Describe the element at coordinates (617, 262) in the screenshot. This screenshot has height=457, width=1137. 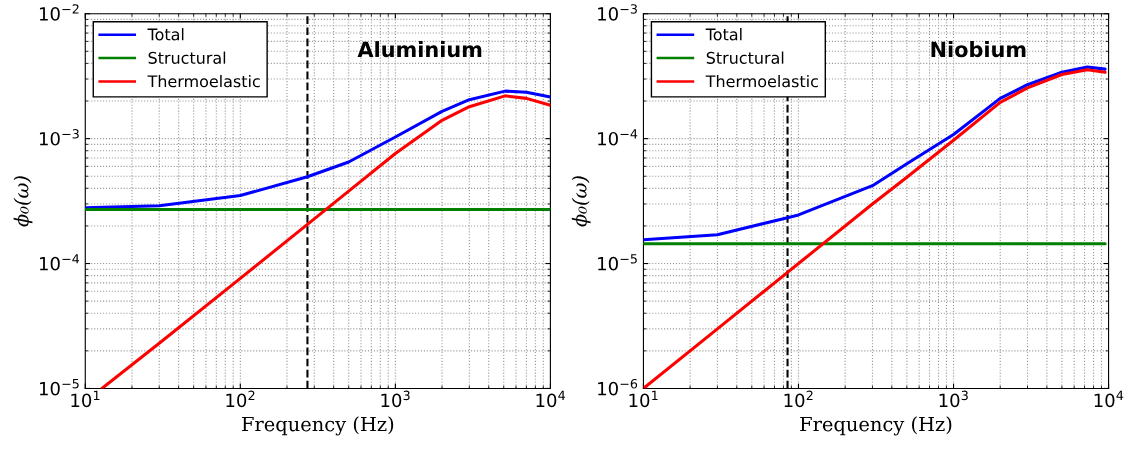
I see `y-tick-label: 10$^{−5}$` at that location.